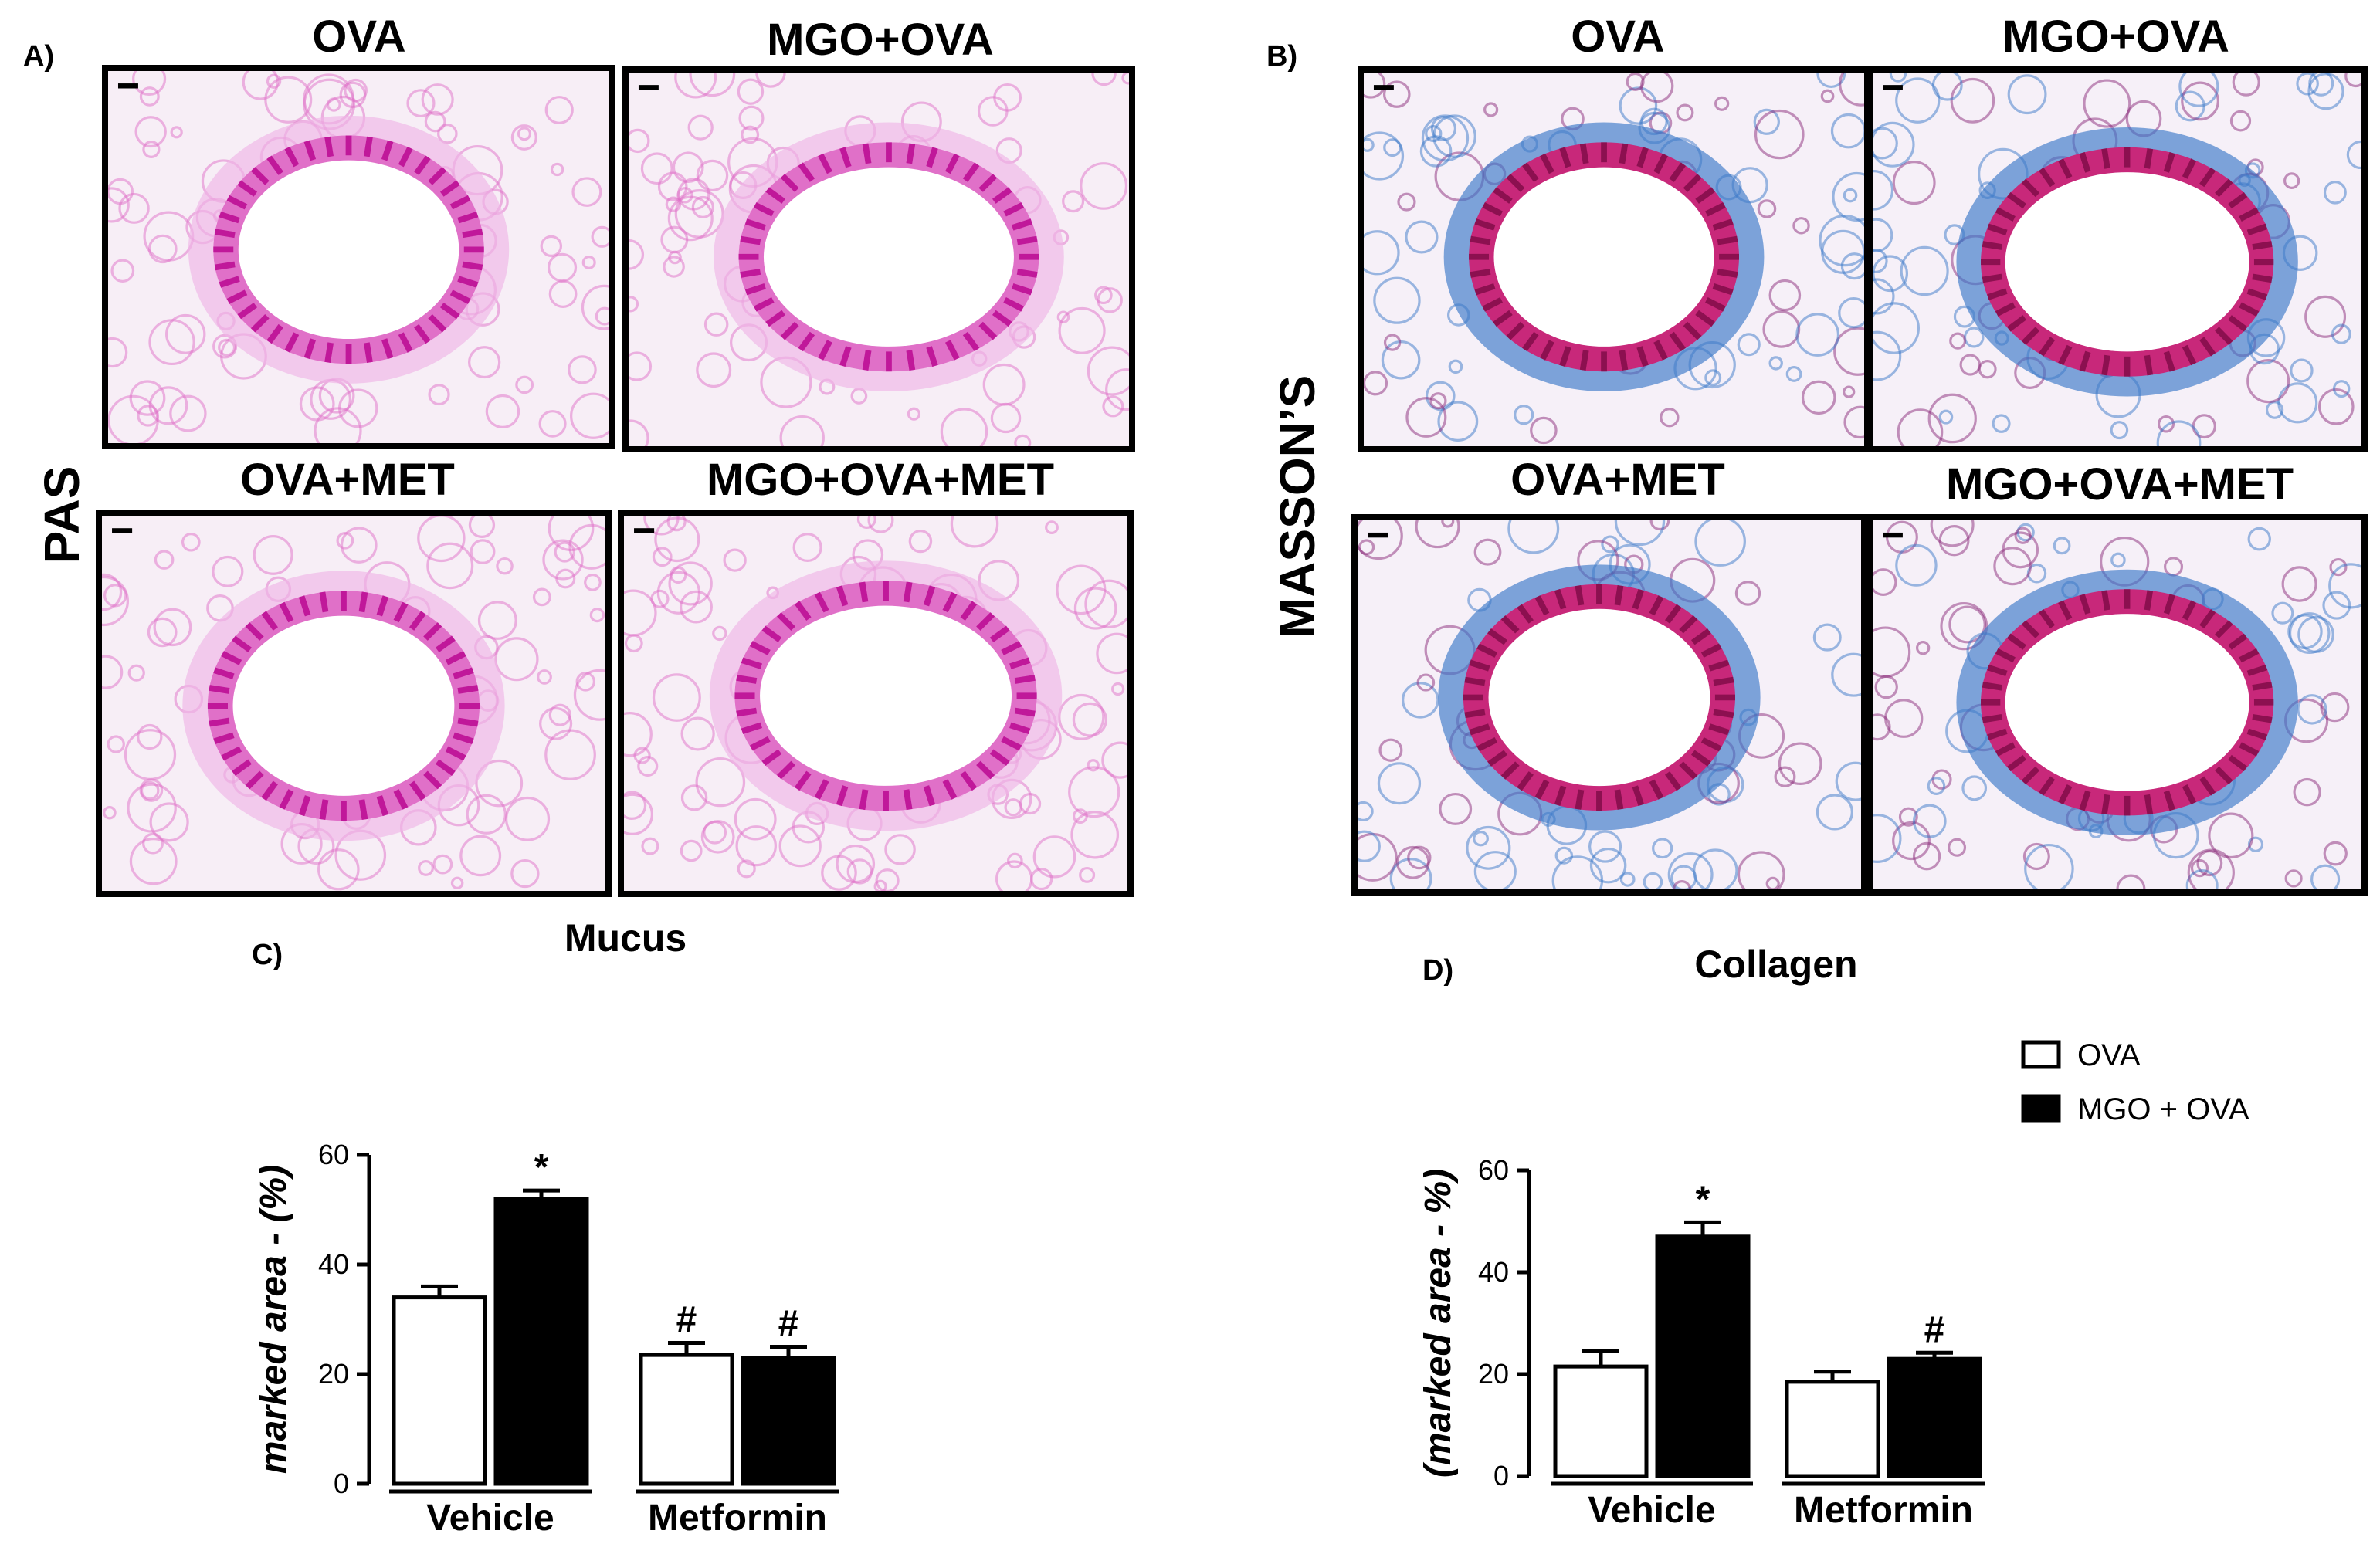 This screenshot has height=1544, width=2380. What do you see at coordinates (687, 1419) in the screenshot?
I see `bar-ova-metformin` at bounding box center [687, 1419].